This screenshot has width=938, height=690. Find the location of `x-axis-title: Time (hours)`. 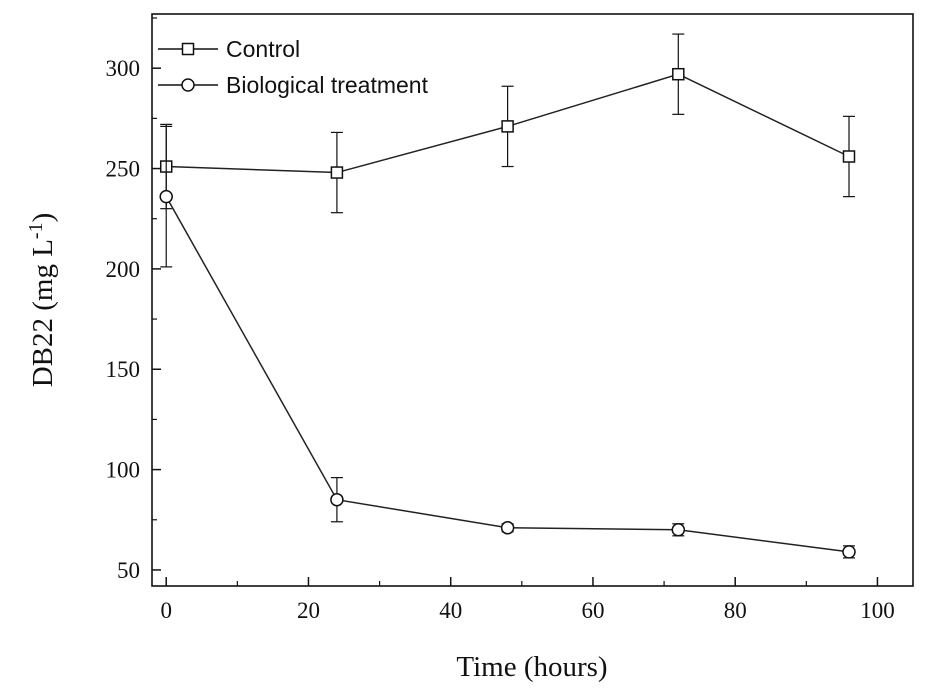

x-axis-title: Time (hours) is located at coordinates (531, 667).